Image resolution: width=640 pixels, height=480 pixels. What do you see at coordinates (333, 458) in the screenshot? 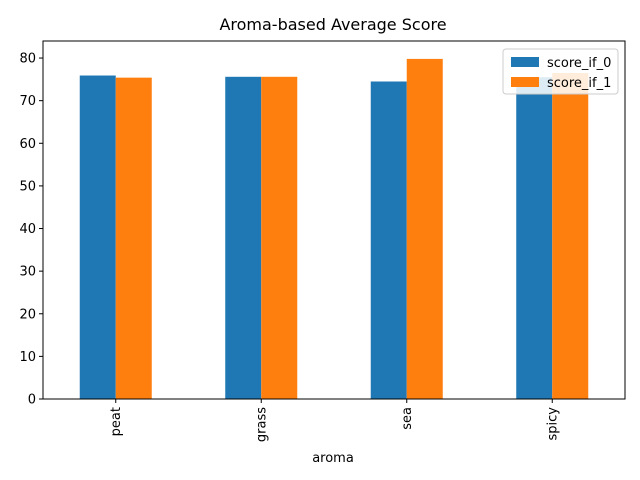
I see `x-axis-label: aroma` at bounding box center [333, 458].